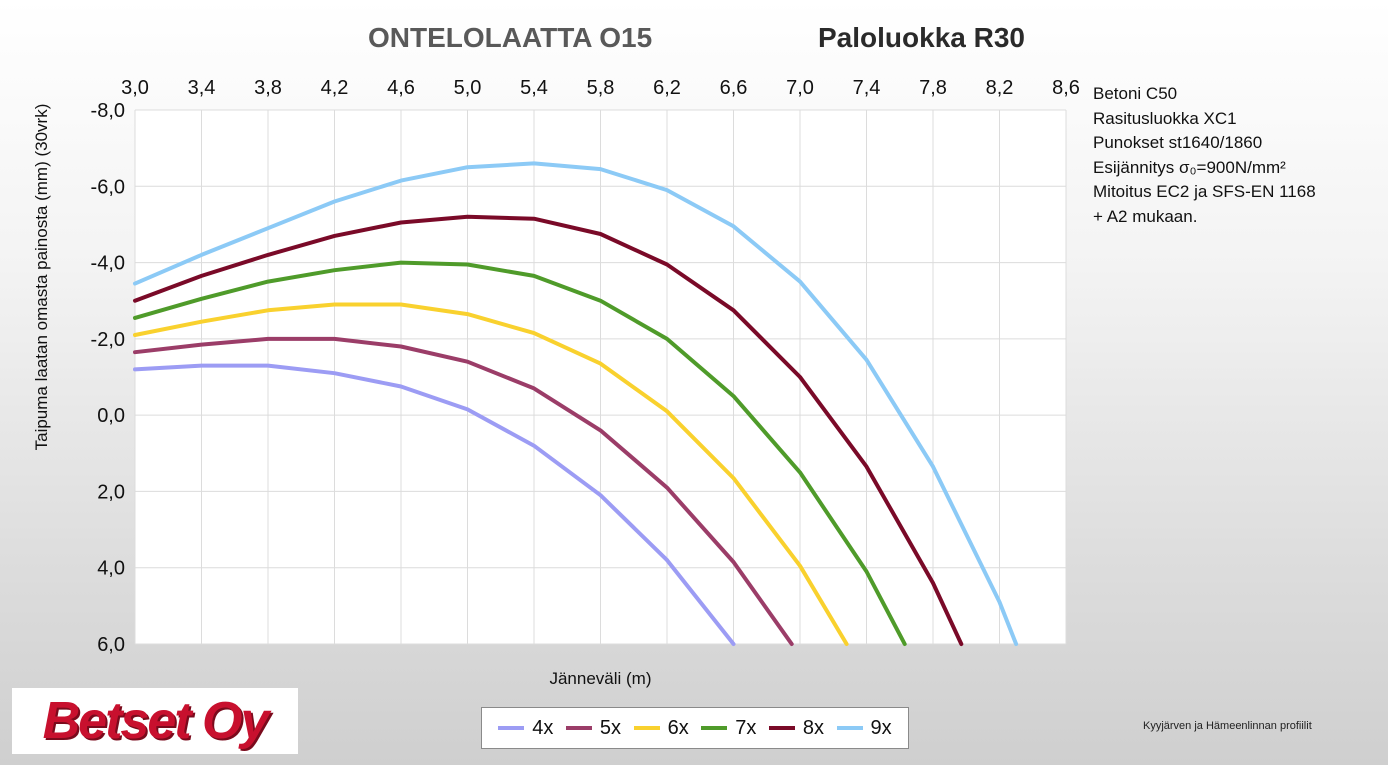 This screenshot has width=1388, height=765. I want to click on legend-item-9x: 9x, so click(864, 728).